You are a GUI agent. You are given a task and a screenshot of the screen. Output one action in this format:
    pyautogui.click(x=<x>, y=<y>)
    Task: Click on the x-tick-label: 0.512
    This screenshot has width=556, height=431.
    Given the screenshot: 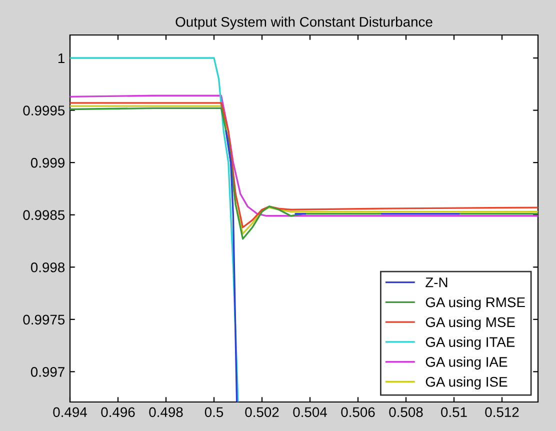 What is the action you would take?
    pyautogui.click(x=502, y=412)
    